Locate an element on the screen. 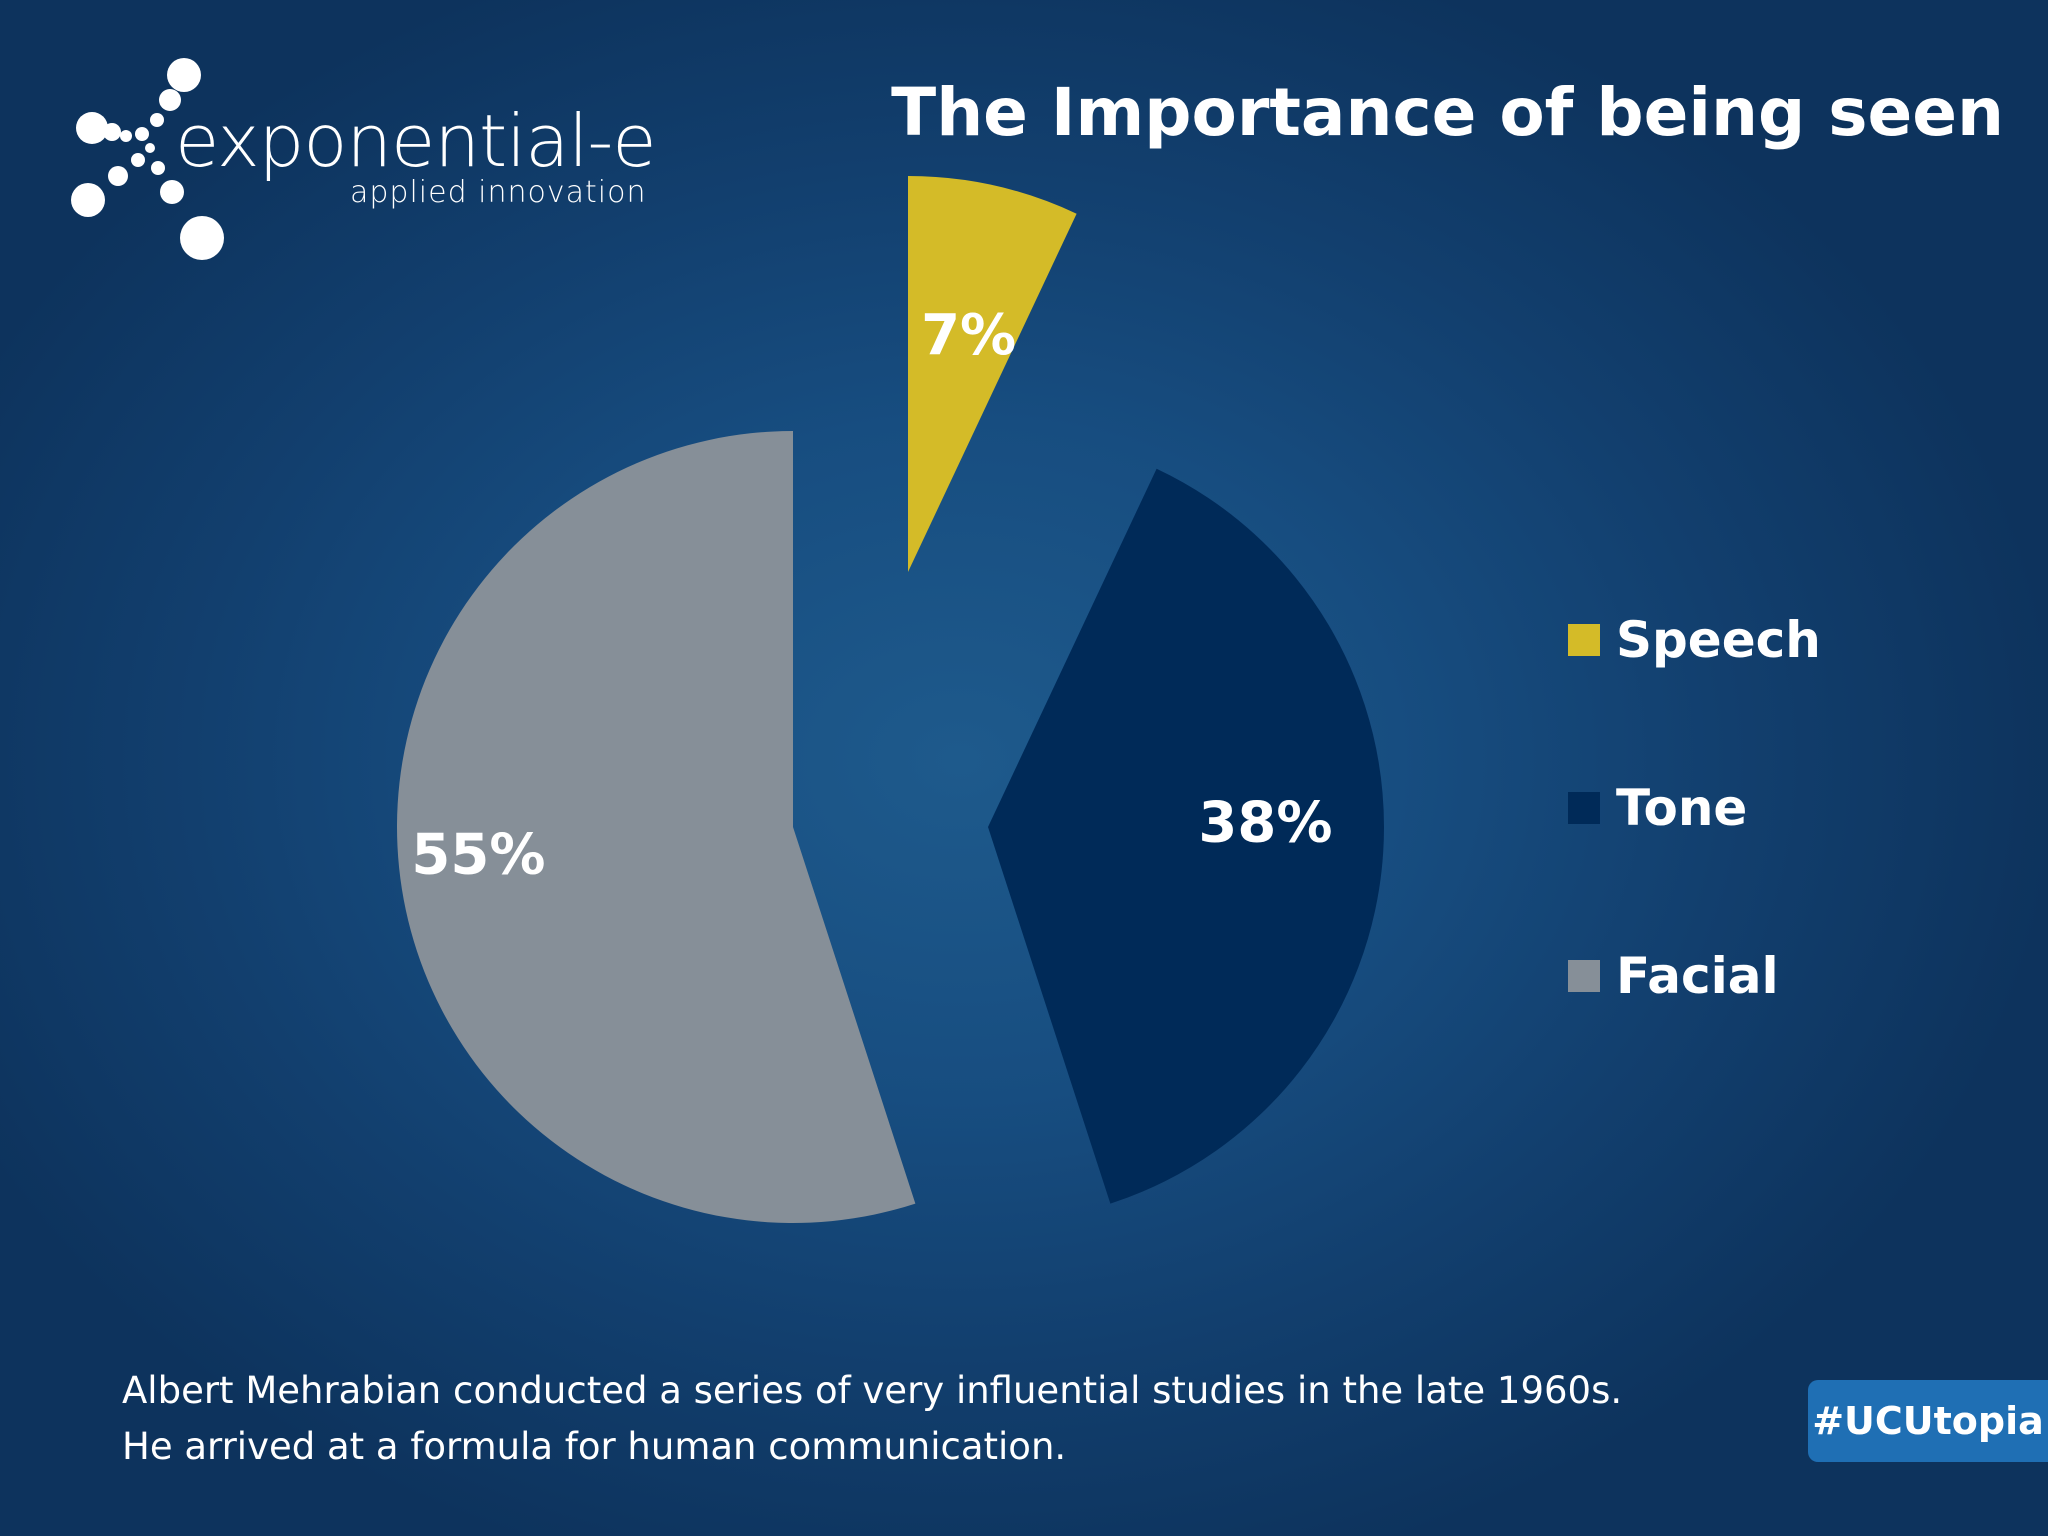 The image size is (2048, 1536). molecule-dots-icon is located at coordinates (147, 159).